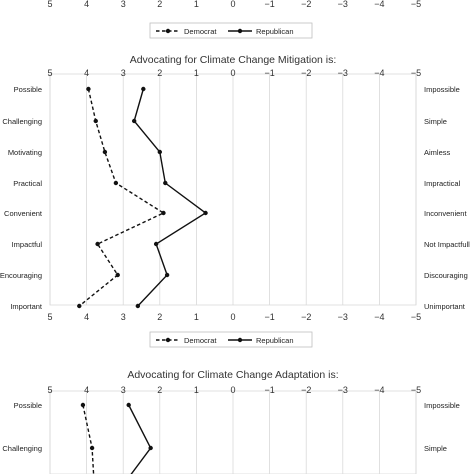 This screenshot has height=474, width=474. Describe the element at coordinates (437, 152) in the screenshot. I see `right-category-label: Aimless` at that location.